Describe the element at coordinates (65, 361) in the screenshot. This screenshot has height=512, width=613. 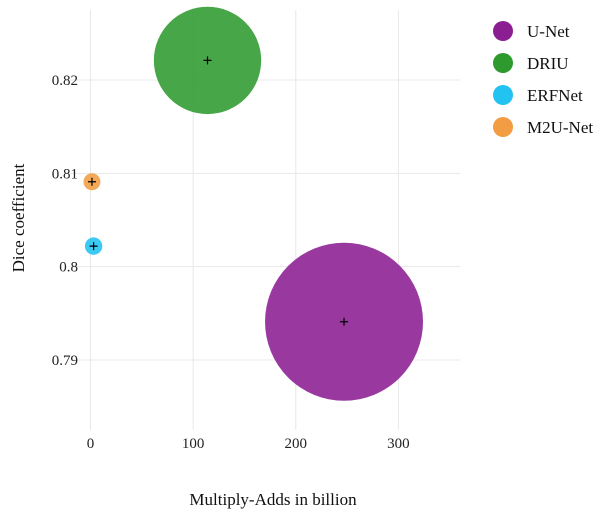
I see `y-tick-label: 0.79` at that location.